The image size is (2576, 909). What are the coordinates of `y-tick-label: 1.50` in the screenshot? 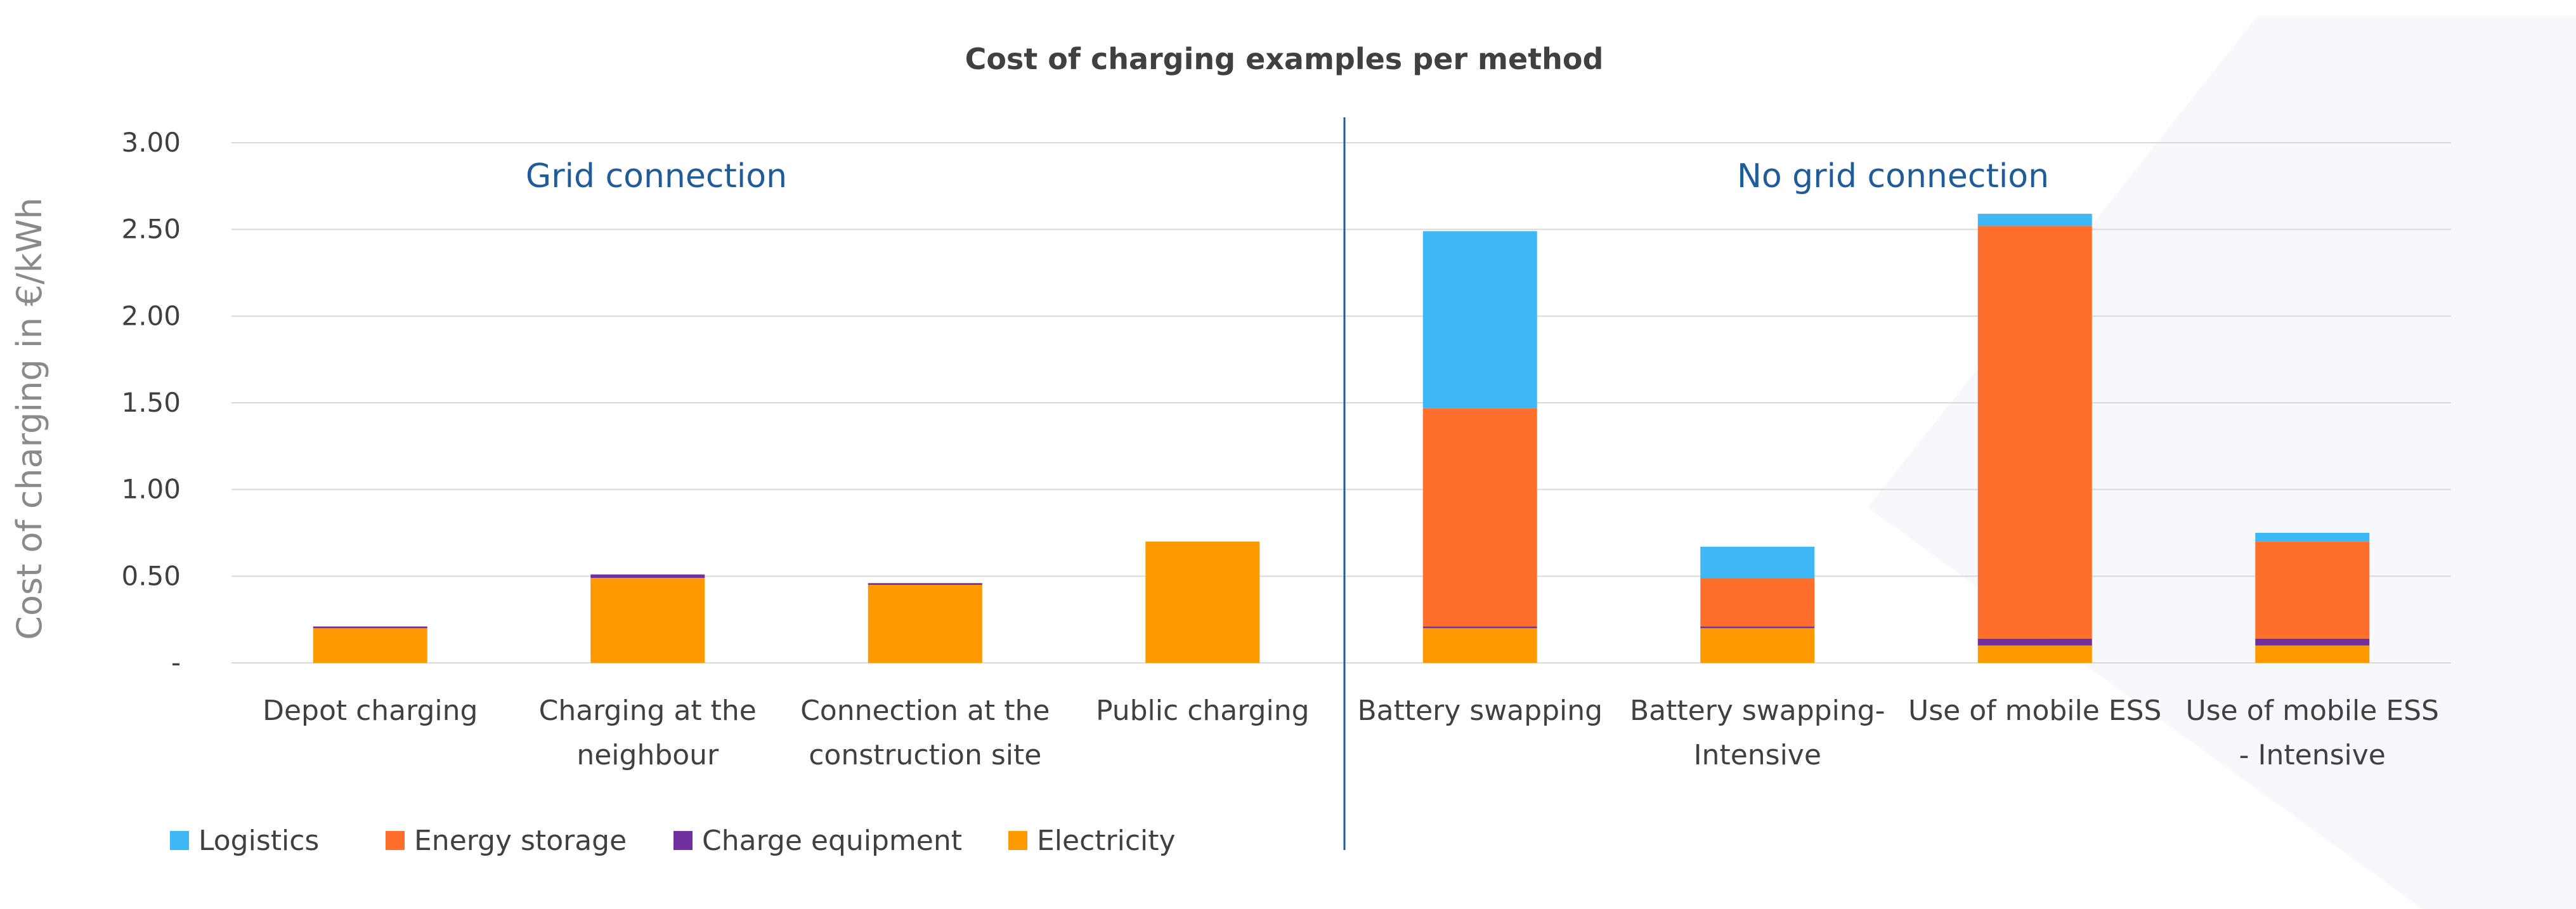 It's located at (151, 402).